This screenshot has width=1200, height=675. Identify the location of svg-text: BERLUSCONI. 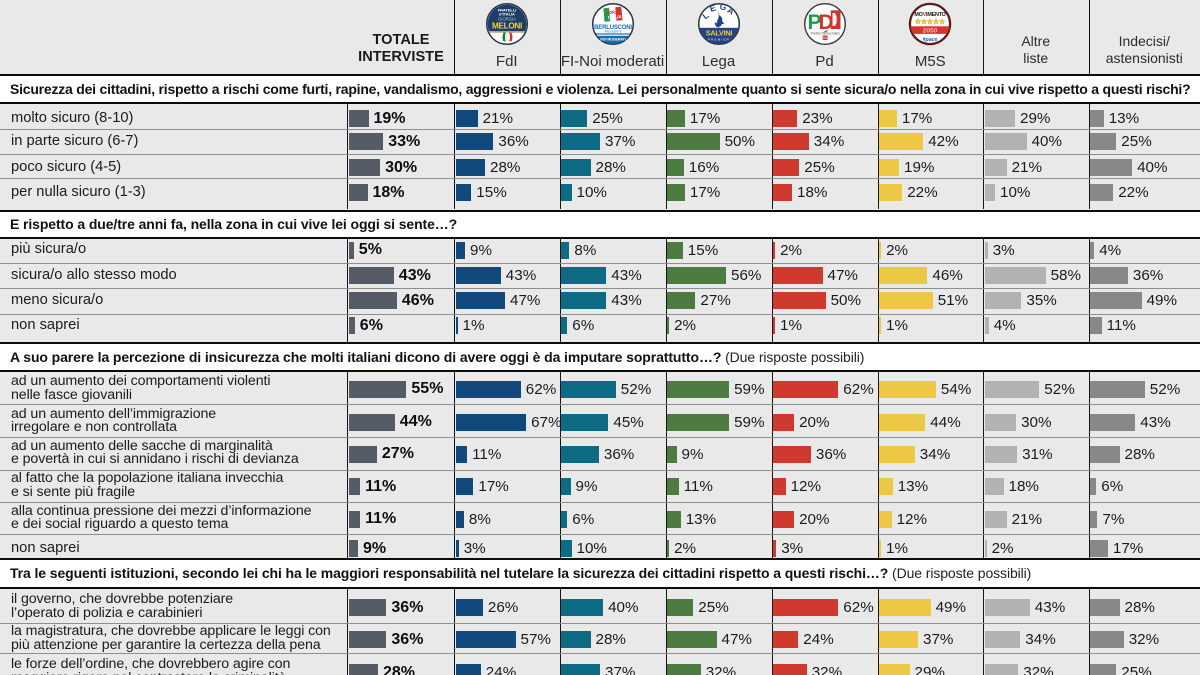
(613, 28).